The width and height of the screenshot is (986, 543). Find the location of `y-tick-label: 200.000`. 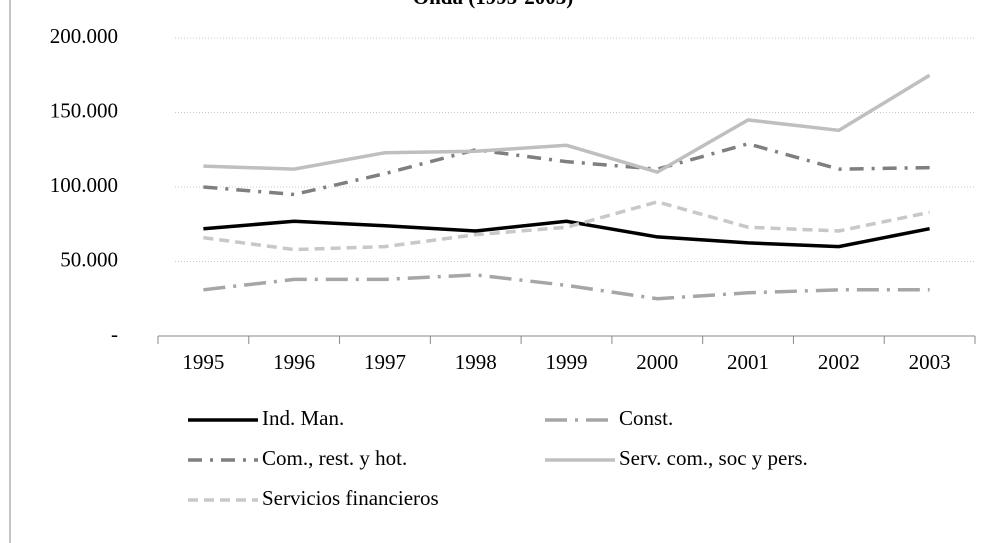

y-tick-label: 200.000 is located at coordinates (84, 36).